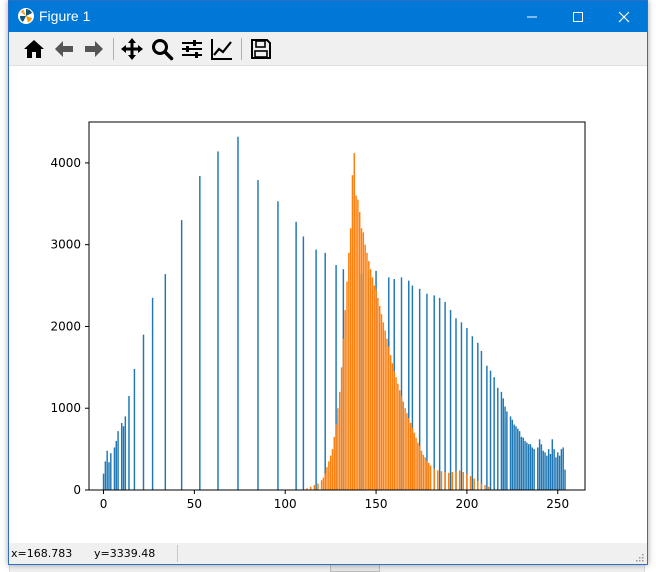  I want to click on save-button, so click(261, 49).